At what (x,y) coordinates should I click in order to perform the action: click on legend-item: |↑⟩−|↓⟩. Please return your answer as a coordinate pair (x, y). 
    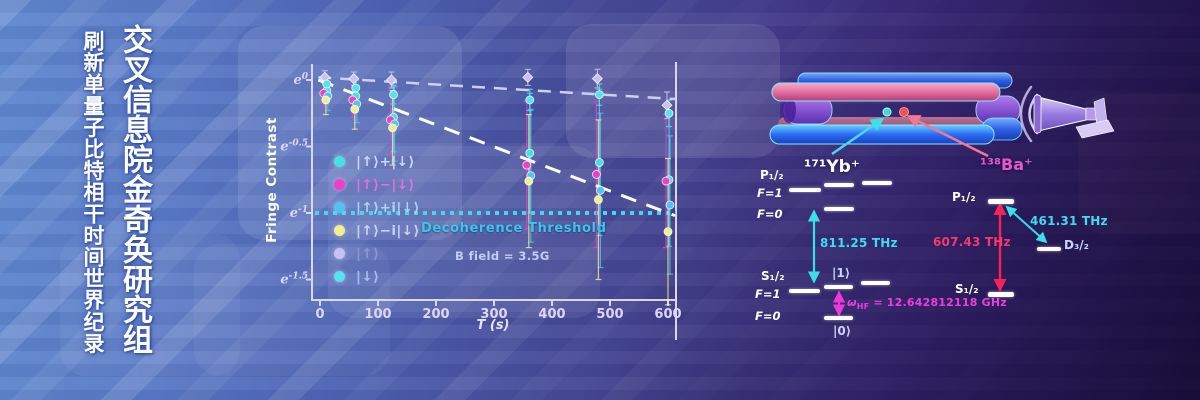
    Looking at the image, I should click on (464, 184).